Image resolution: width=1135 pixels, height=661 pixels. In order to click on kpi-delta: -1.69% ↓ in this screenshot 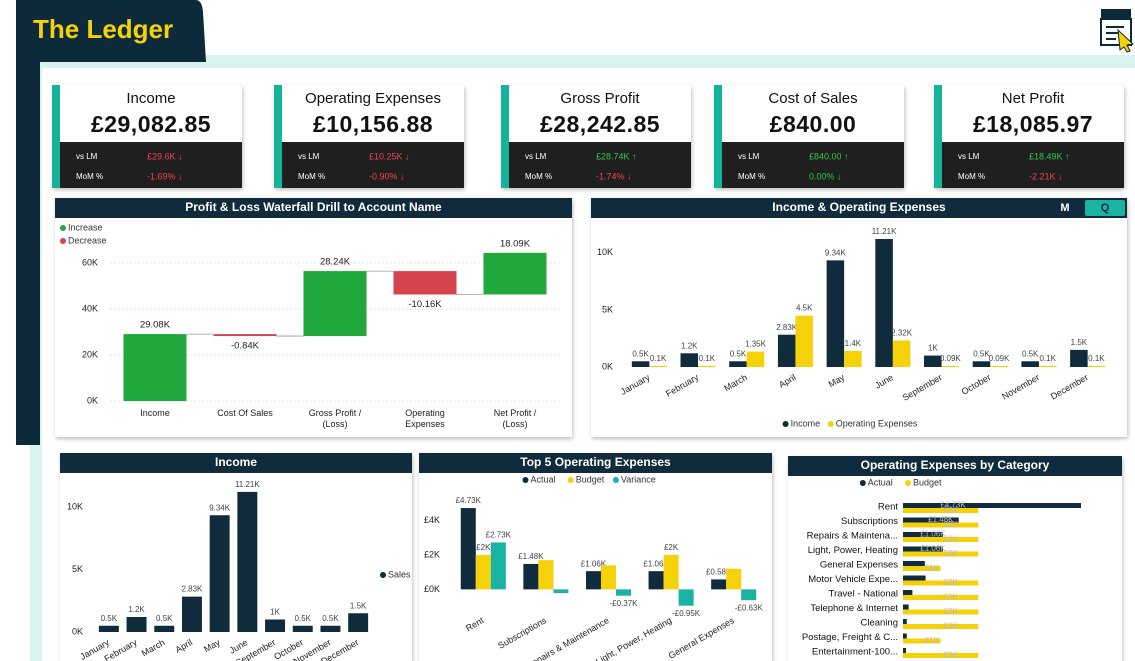, I will do `click(165, 176)`.